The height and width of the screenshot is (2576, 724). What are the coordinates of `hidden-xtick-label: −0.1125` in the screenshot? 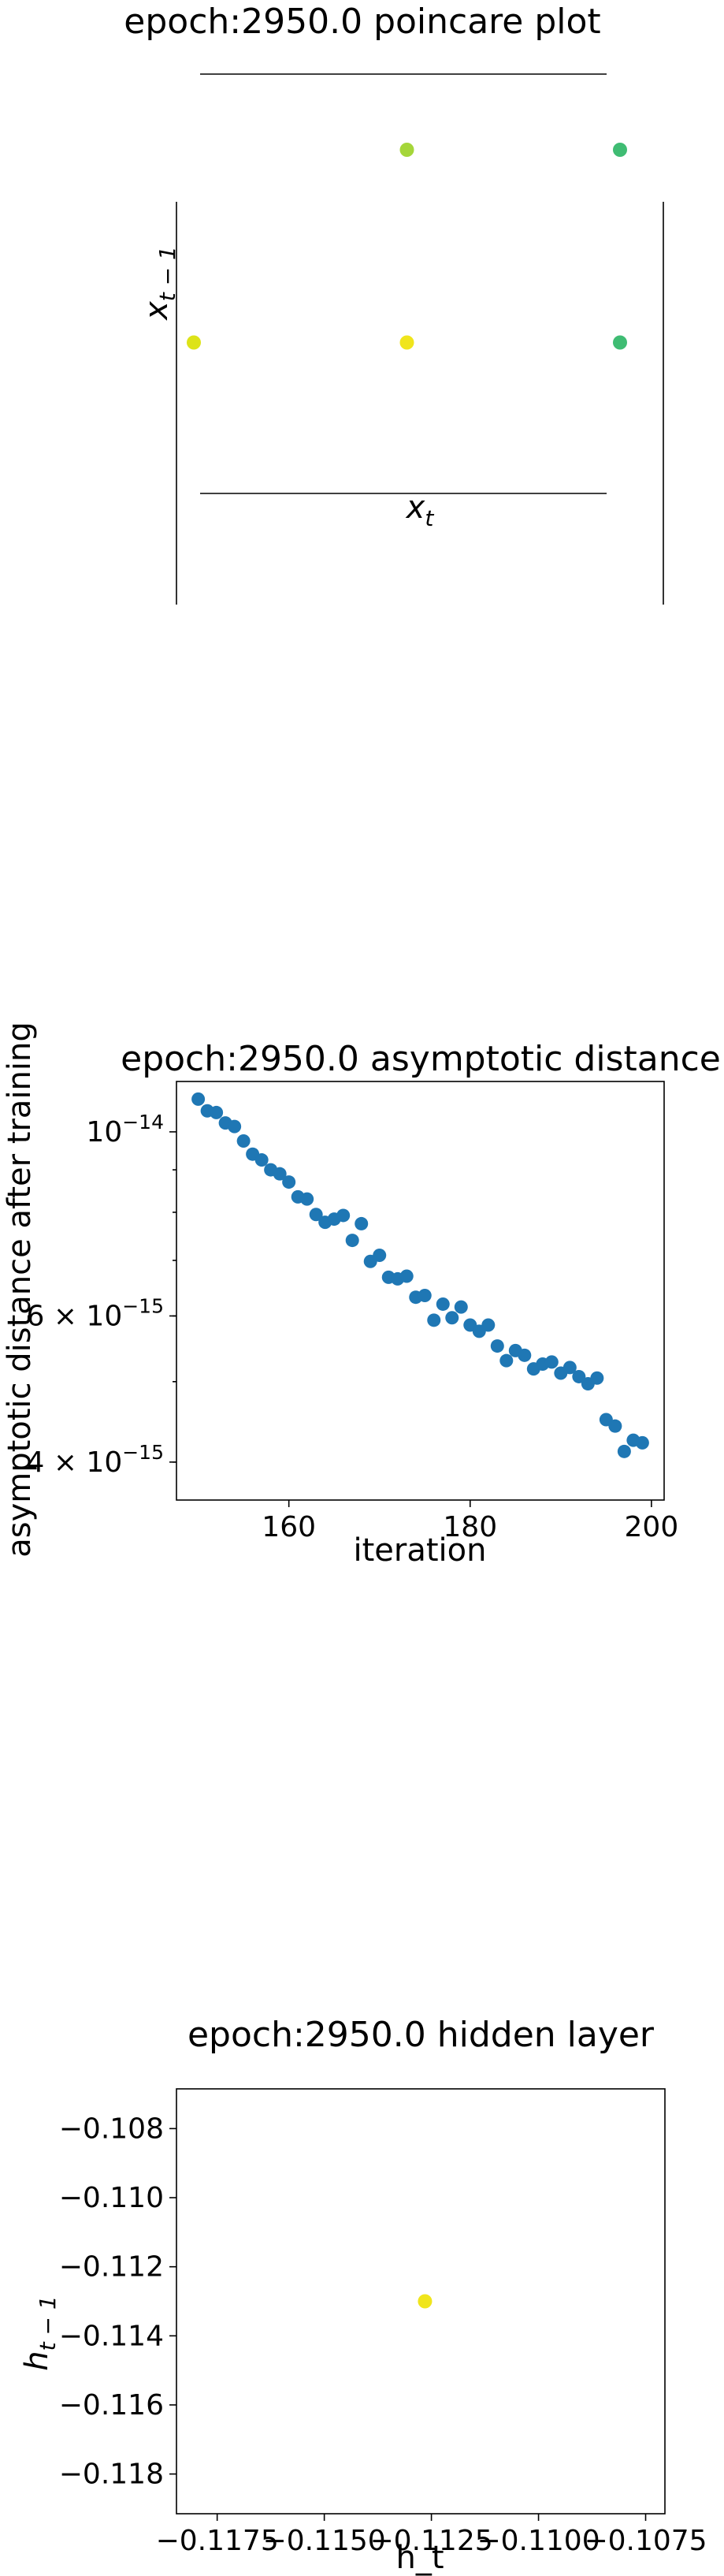 It's located at (431, 2541).